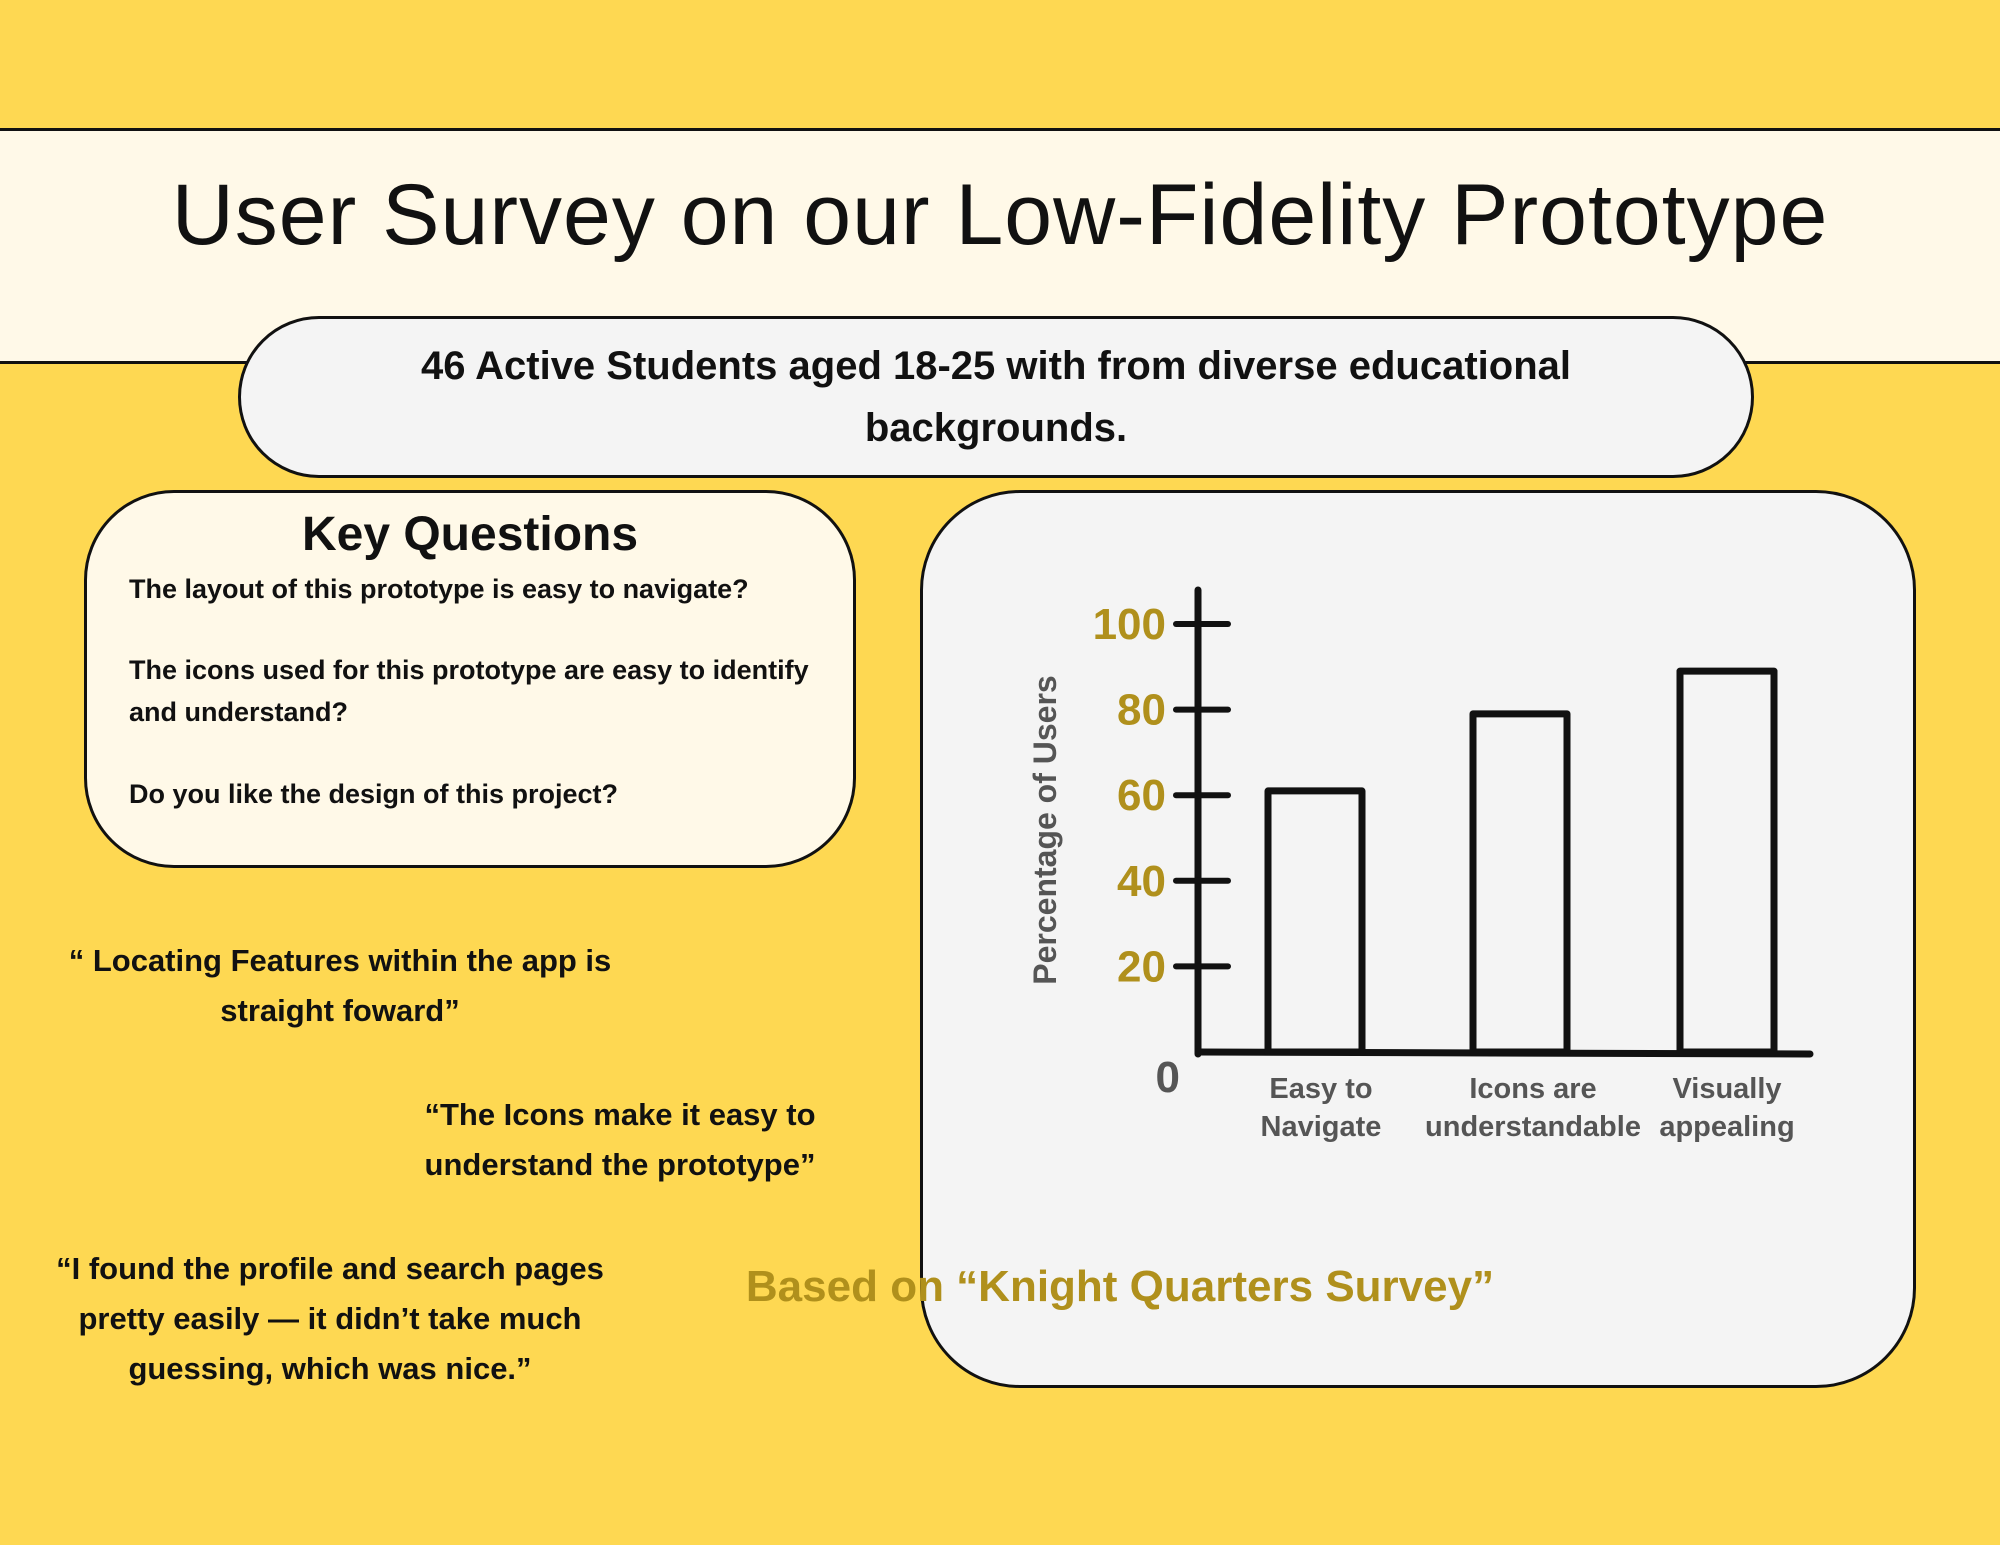 The height and width of the screenshot is (1545, 2000). I want to click on x-tick-label: Visually, so click(1726, 1089).